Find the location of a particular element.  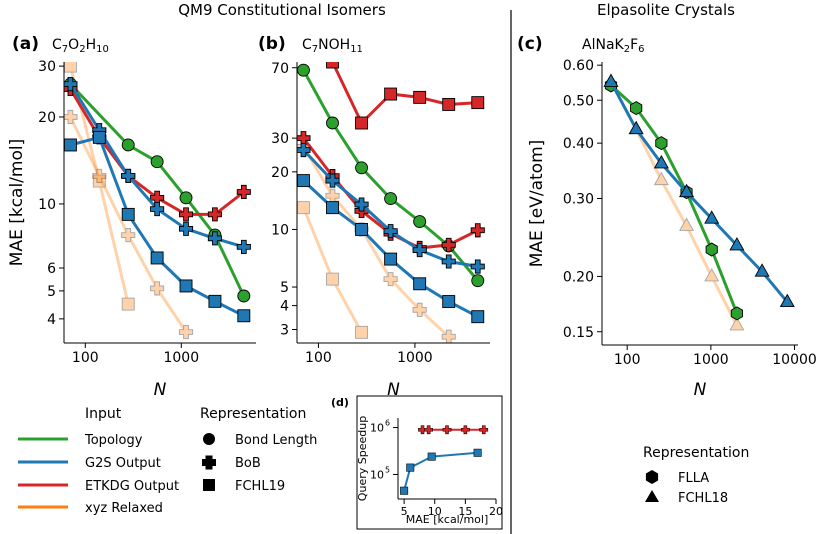

series-group-a is located at coordinates (157, 201).